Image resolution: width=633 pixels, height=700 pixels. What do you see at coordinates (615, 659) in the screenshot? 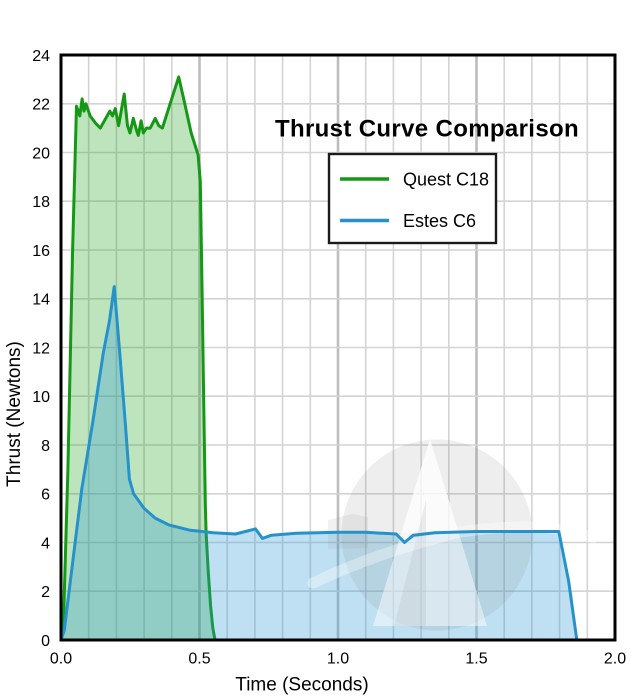
I see `svg-text: 2.0` at bounding box center [615, 659].